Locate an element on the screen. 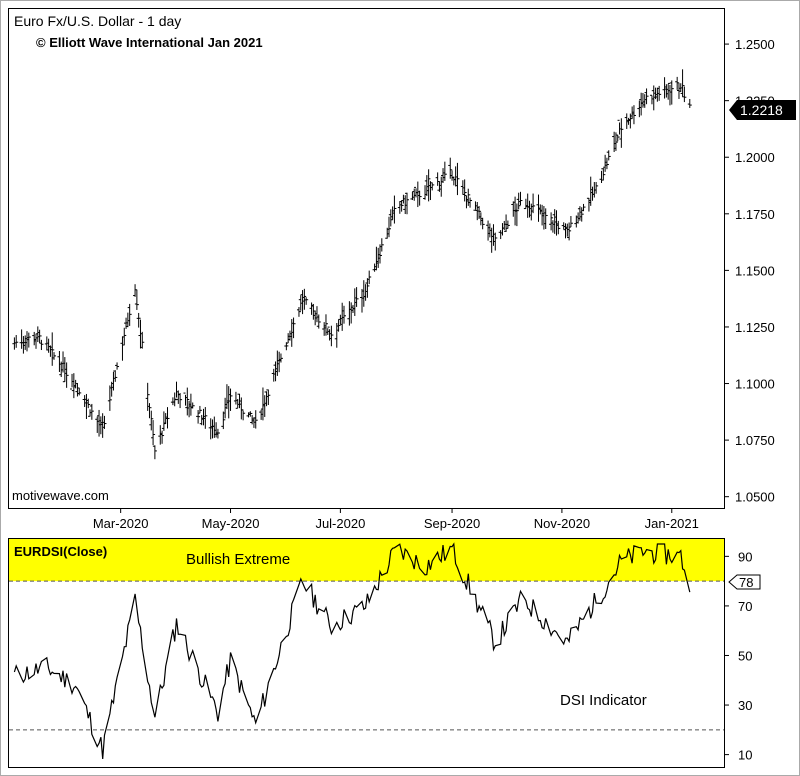 Image resolution: width=800 pixels, height=776 pixels. dsi-tick-label: 10 is located at coordinates (745, 755).